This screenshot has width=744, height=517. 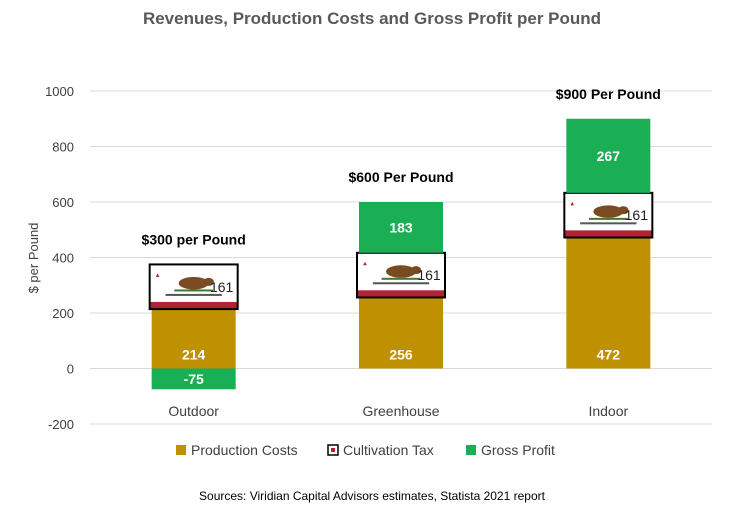 What do you see at coordinates (400, 177) in the screenshot?
I see `total-annotation: $600 Per Pound` at bounding box center [400, 177].